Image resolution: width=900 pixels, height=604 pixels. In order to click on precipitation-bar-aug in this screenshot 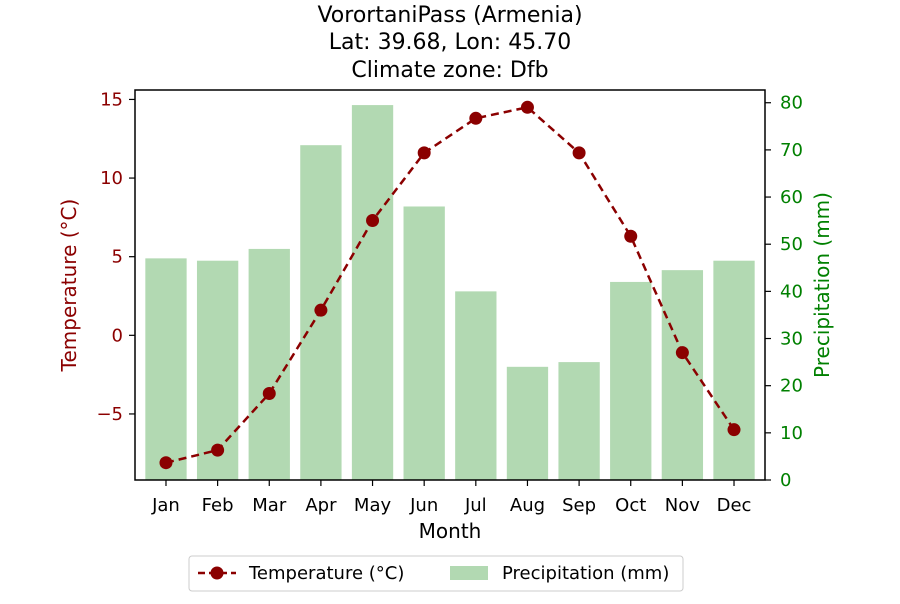, I will do `click(527, 423)`.